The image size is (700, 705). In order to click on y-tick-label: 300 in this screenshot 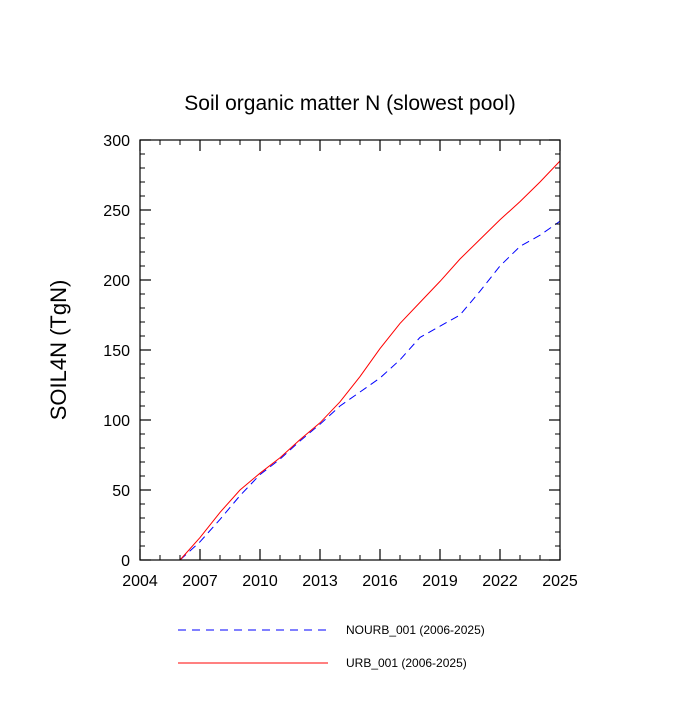, I will do `click(116, 141)`.